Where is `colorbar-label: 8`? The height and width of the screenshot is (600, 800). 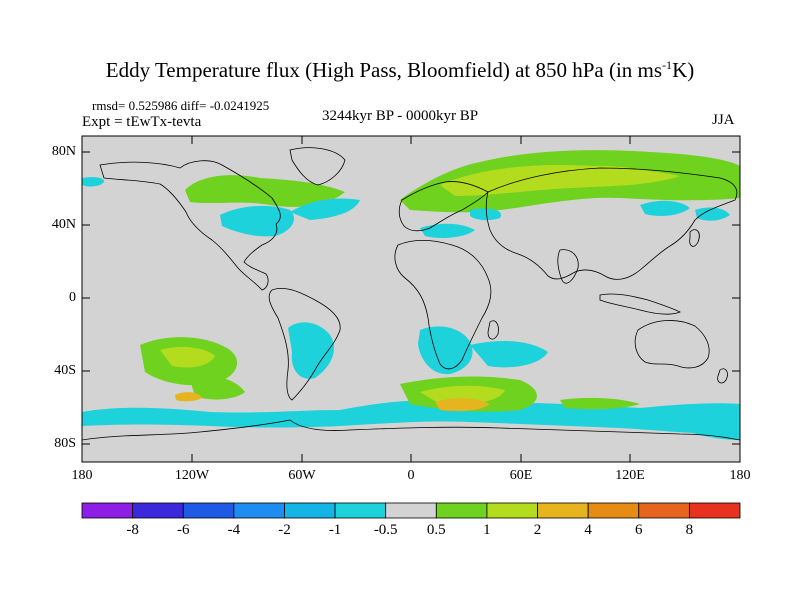 colorbar-label: 8 is located at coordinates (689, 530).